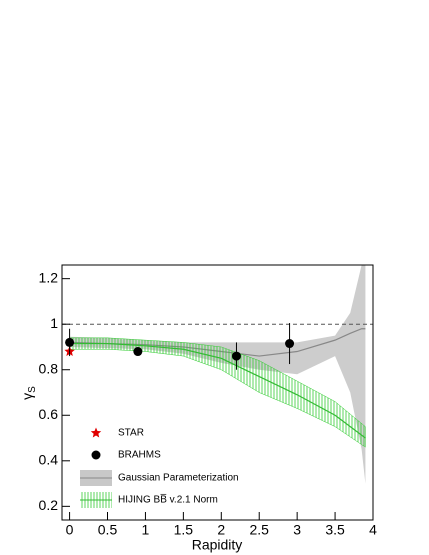  I want to click on x-tick-label: 0, so click(70, 530).